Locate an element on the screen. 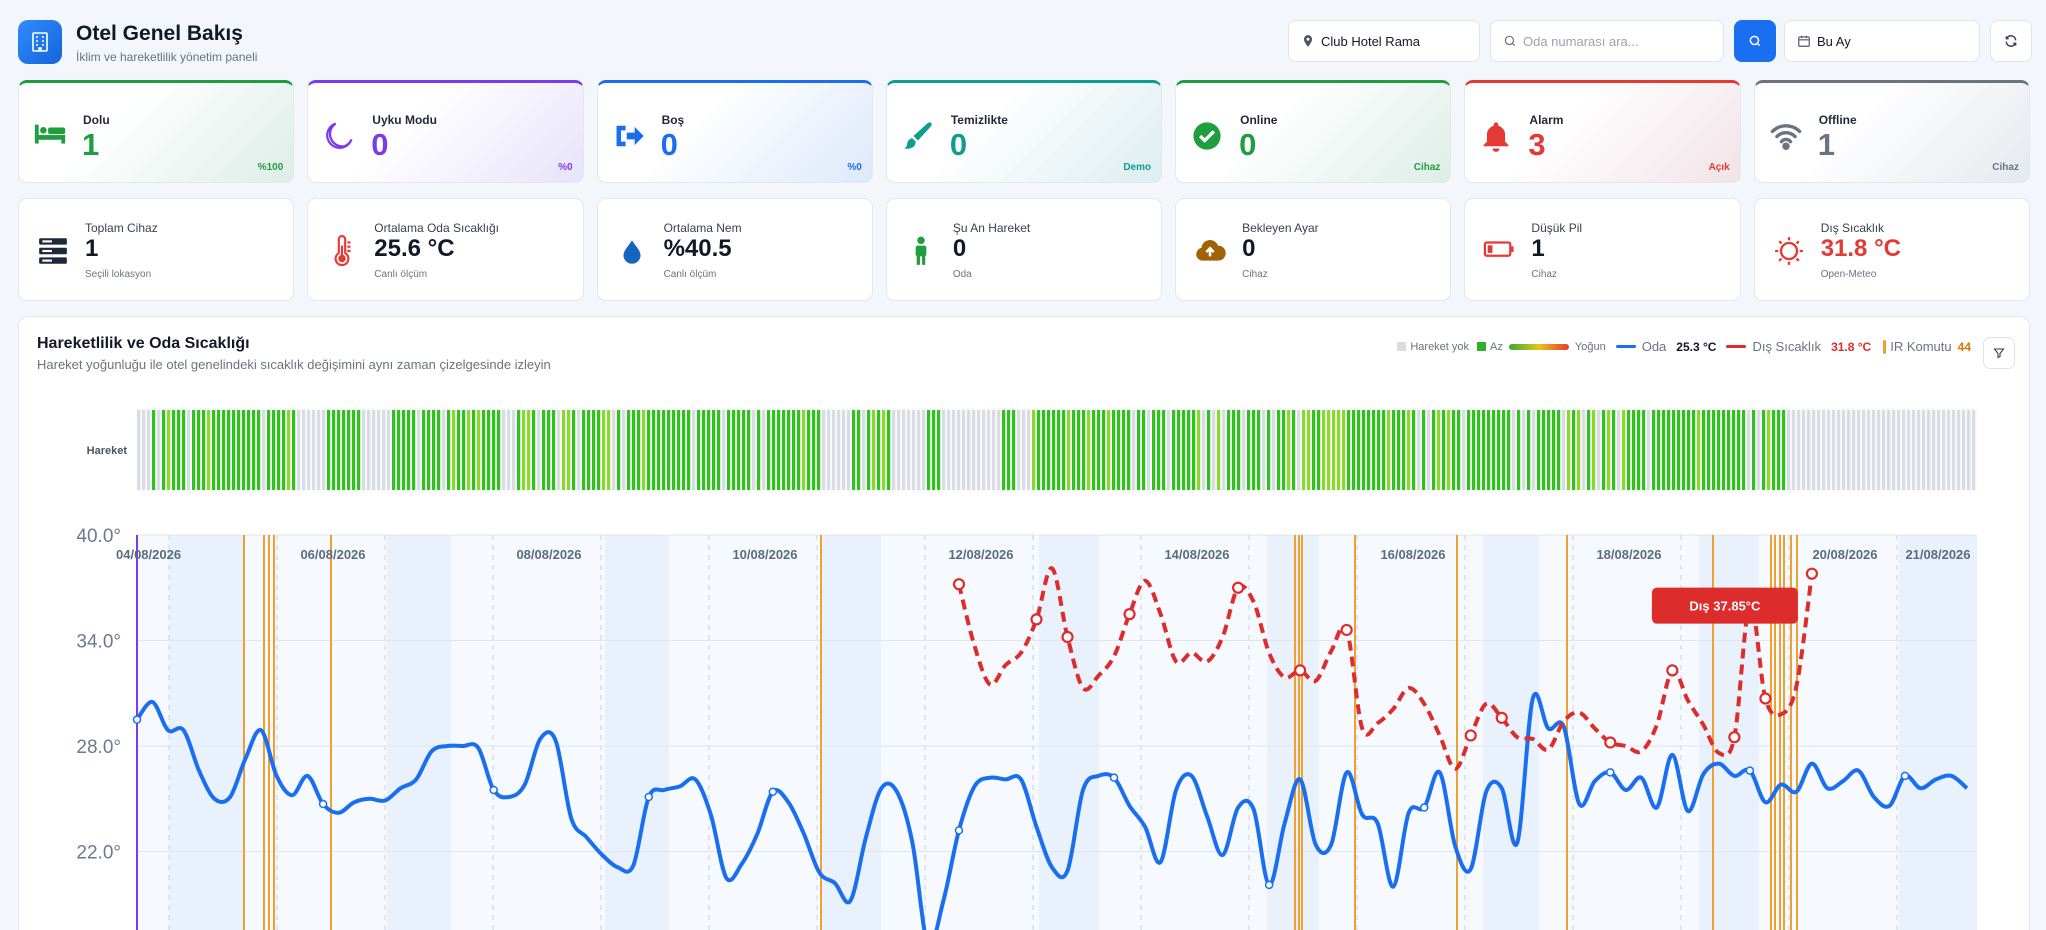 The width and height of the screenshot is (2046, 930). app-title: Otel Genel Bakış is located at coordinates (159, 33).